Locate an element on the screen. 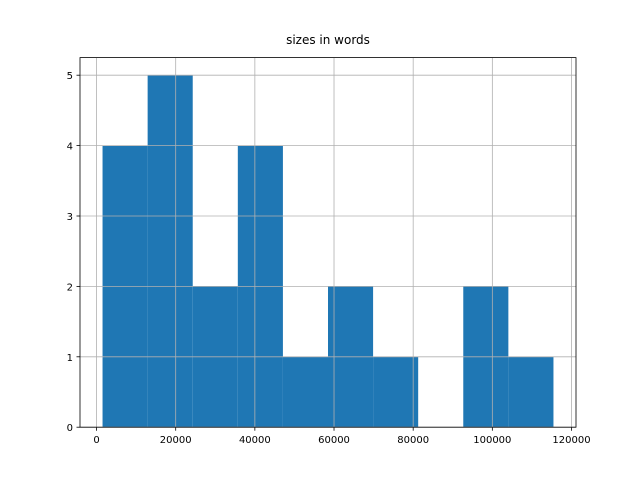 This screenshot has height=480, width=640. chart-title: sizes in words is located at coordinates (328, 40).